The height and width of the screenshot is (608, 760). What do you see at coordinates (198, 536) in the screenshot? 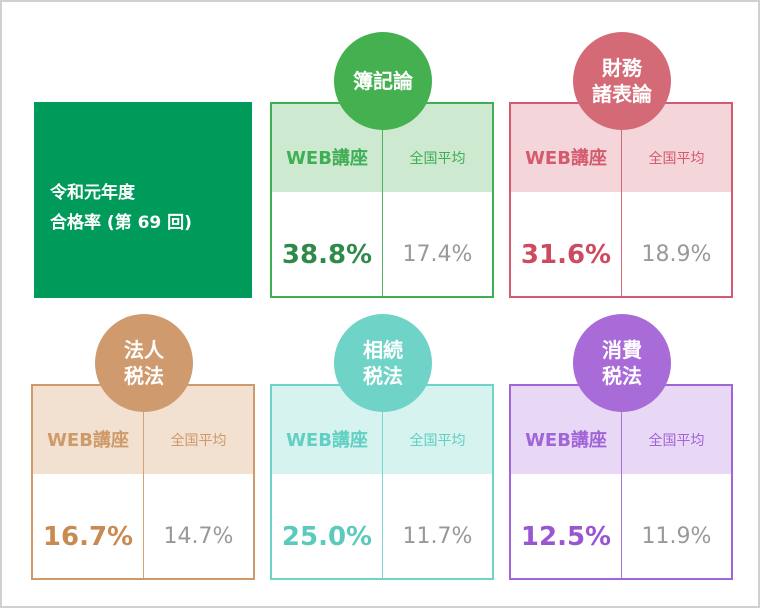
I see `national-average-rate: 14.7%` at bounding box center [198, 536].